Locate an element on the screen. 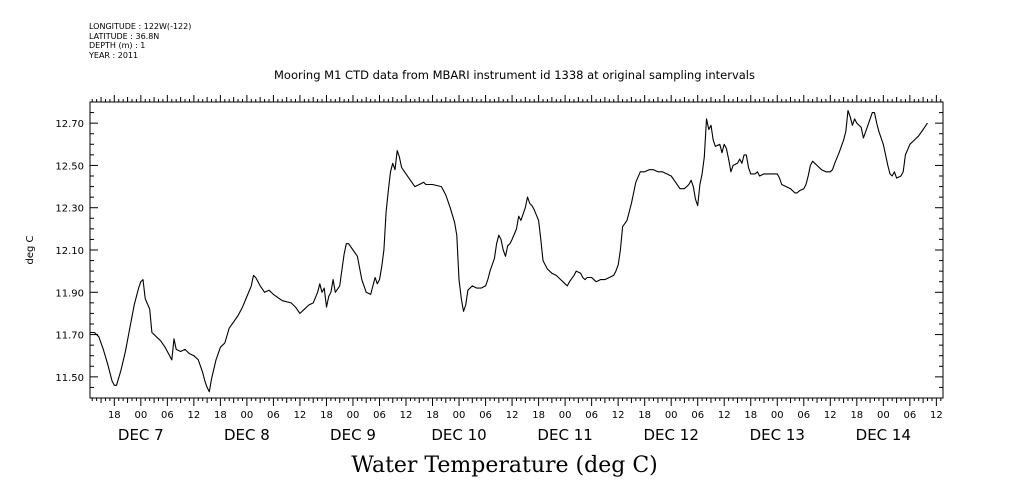 Image resolution: width=1009 pixels, height=504 pixels. year-label: YEAR : 2011 is located at coordinates (114, 55).